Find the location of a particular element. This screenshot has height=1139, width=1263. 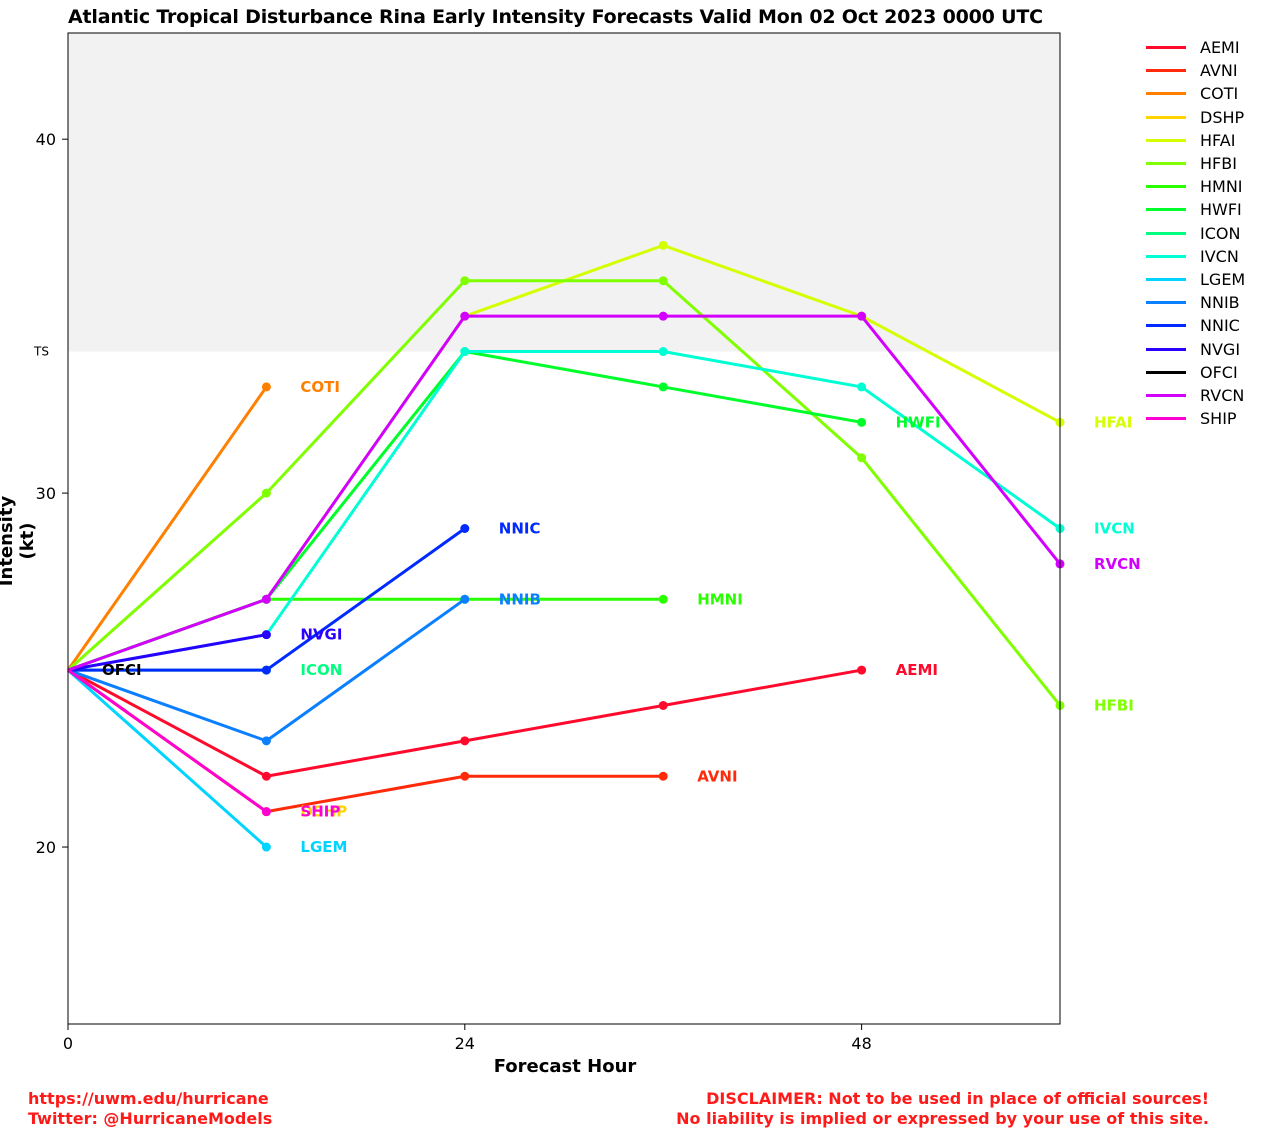

data-point-hmni is located at coordinates (663, 599).